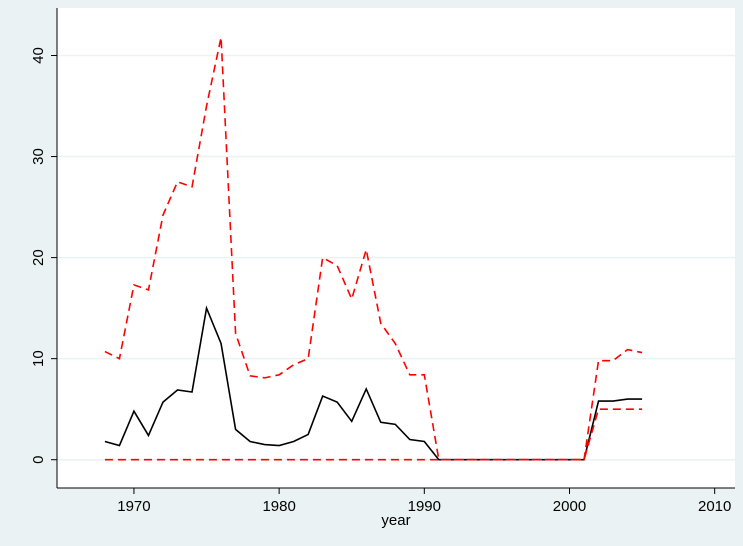 The image size is (743, 546). I want to click on y-tick-label: 10, so click(38, 358).